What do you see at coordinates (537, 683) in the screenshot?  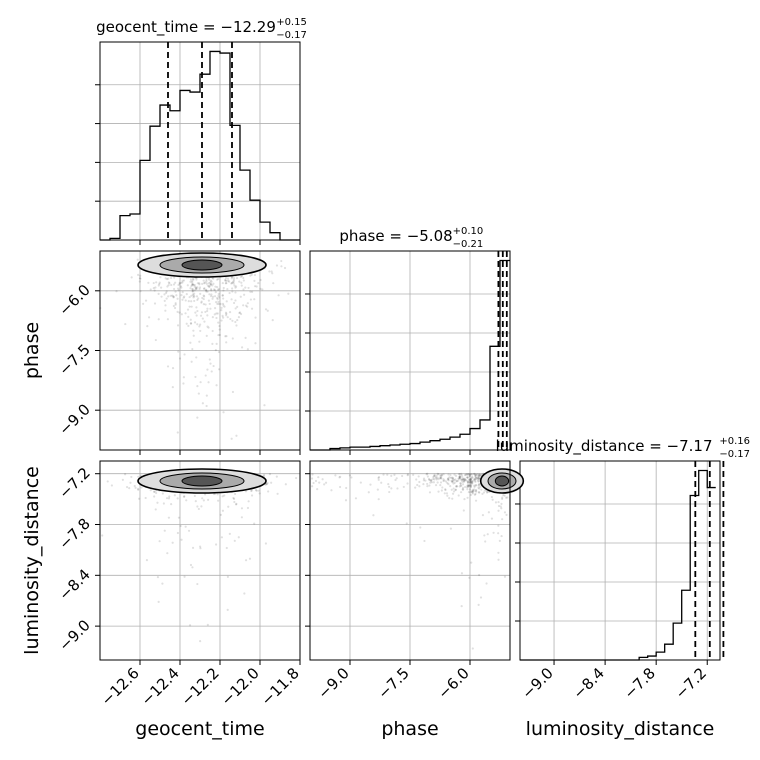 I see `xtick-label: −9.0` at bounding box center [537, 683].